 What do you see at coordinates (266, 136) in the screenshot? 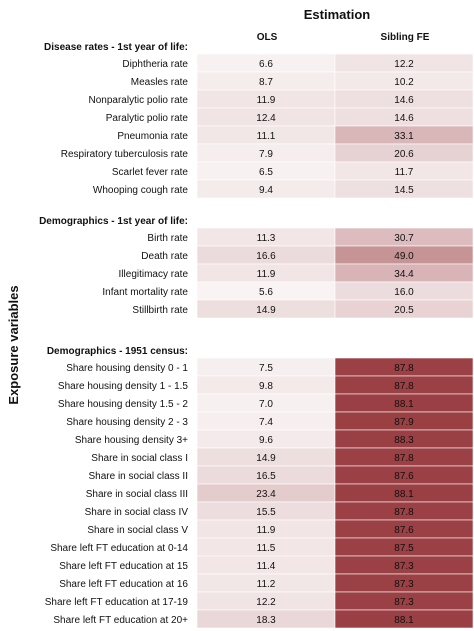
I see `cell-value-pneumonia-rate-ols: 11.1` at bounding box center [266, 136].